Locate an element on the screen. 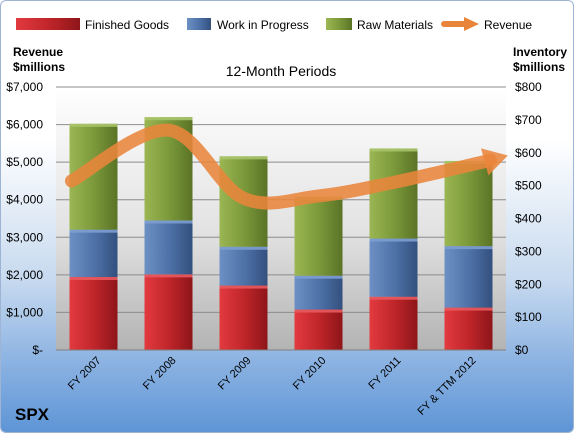  right-tick-label: $600 is located at coordinates (528, 153).